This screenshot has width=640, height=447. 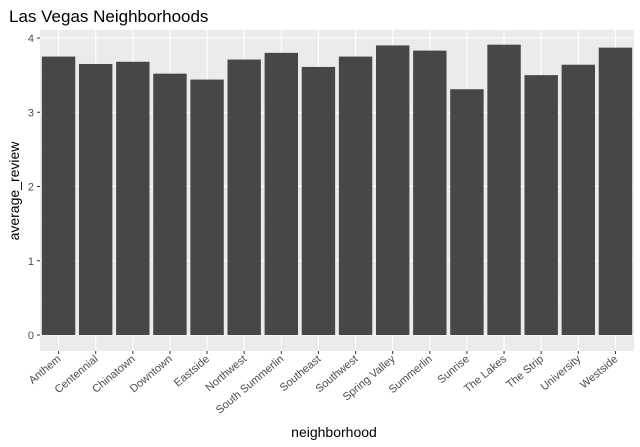 I want to click on y-axis-title: average_review, so click(x=14, y=191).